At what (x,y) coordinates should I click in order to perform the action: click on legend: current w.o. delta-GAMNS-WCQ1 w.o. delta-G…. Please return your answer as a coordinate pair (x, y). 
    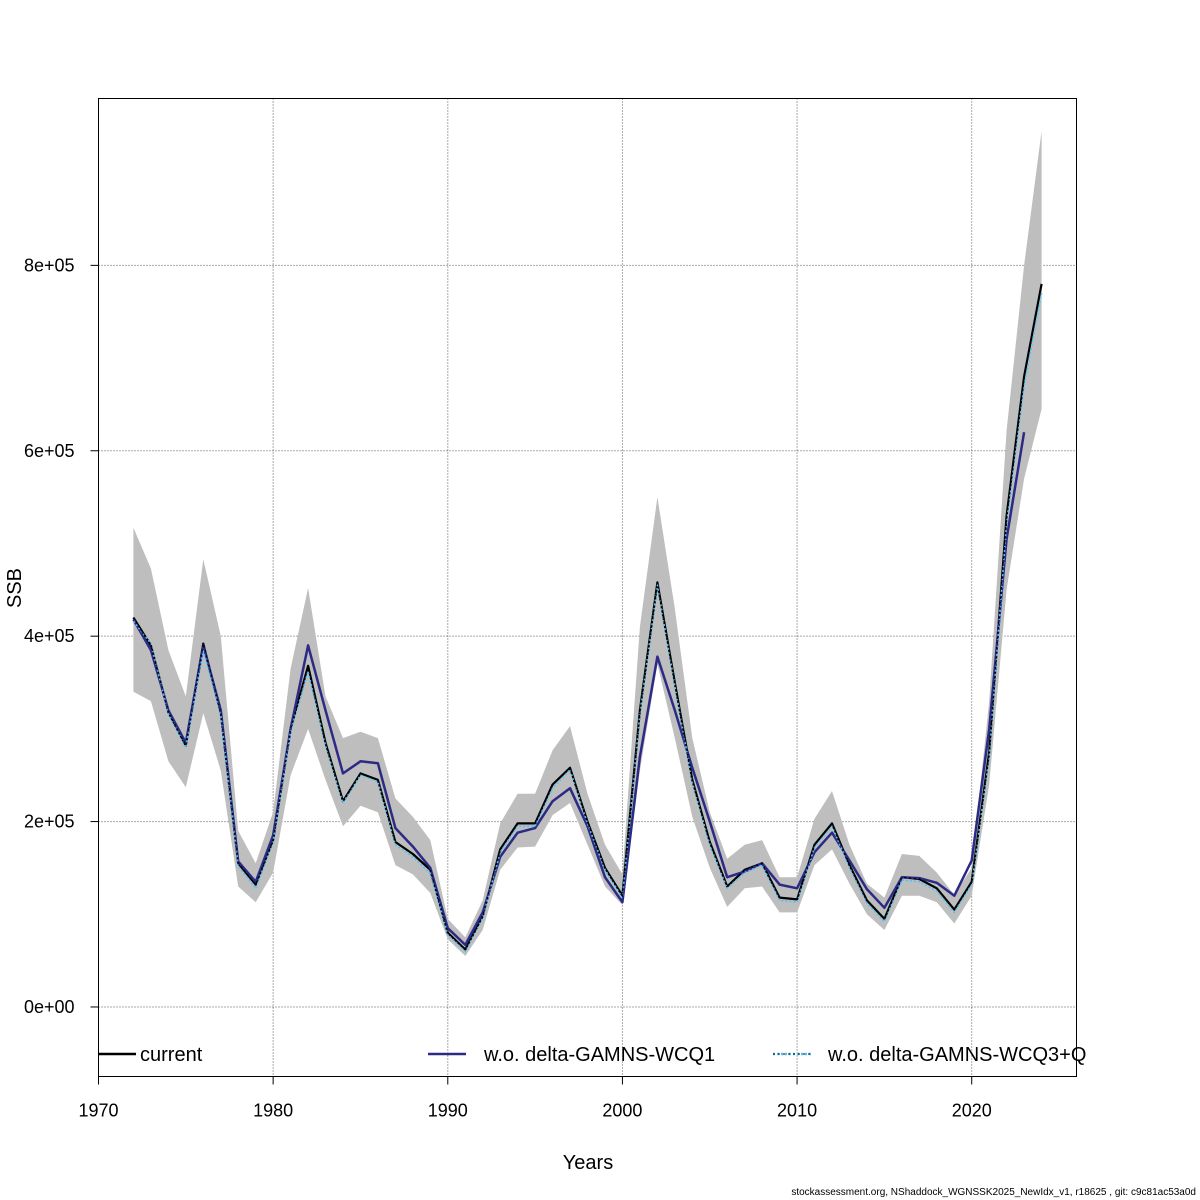
    Looking at the image, I should click on (598, 1055).